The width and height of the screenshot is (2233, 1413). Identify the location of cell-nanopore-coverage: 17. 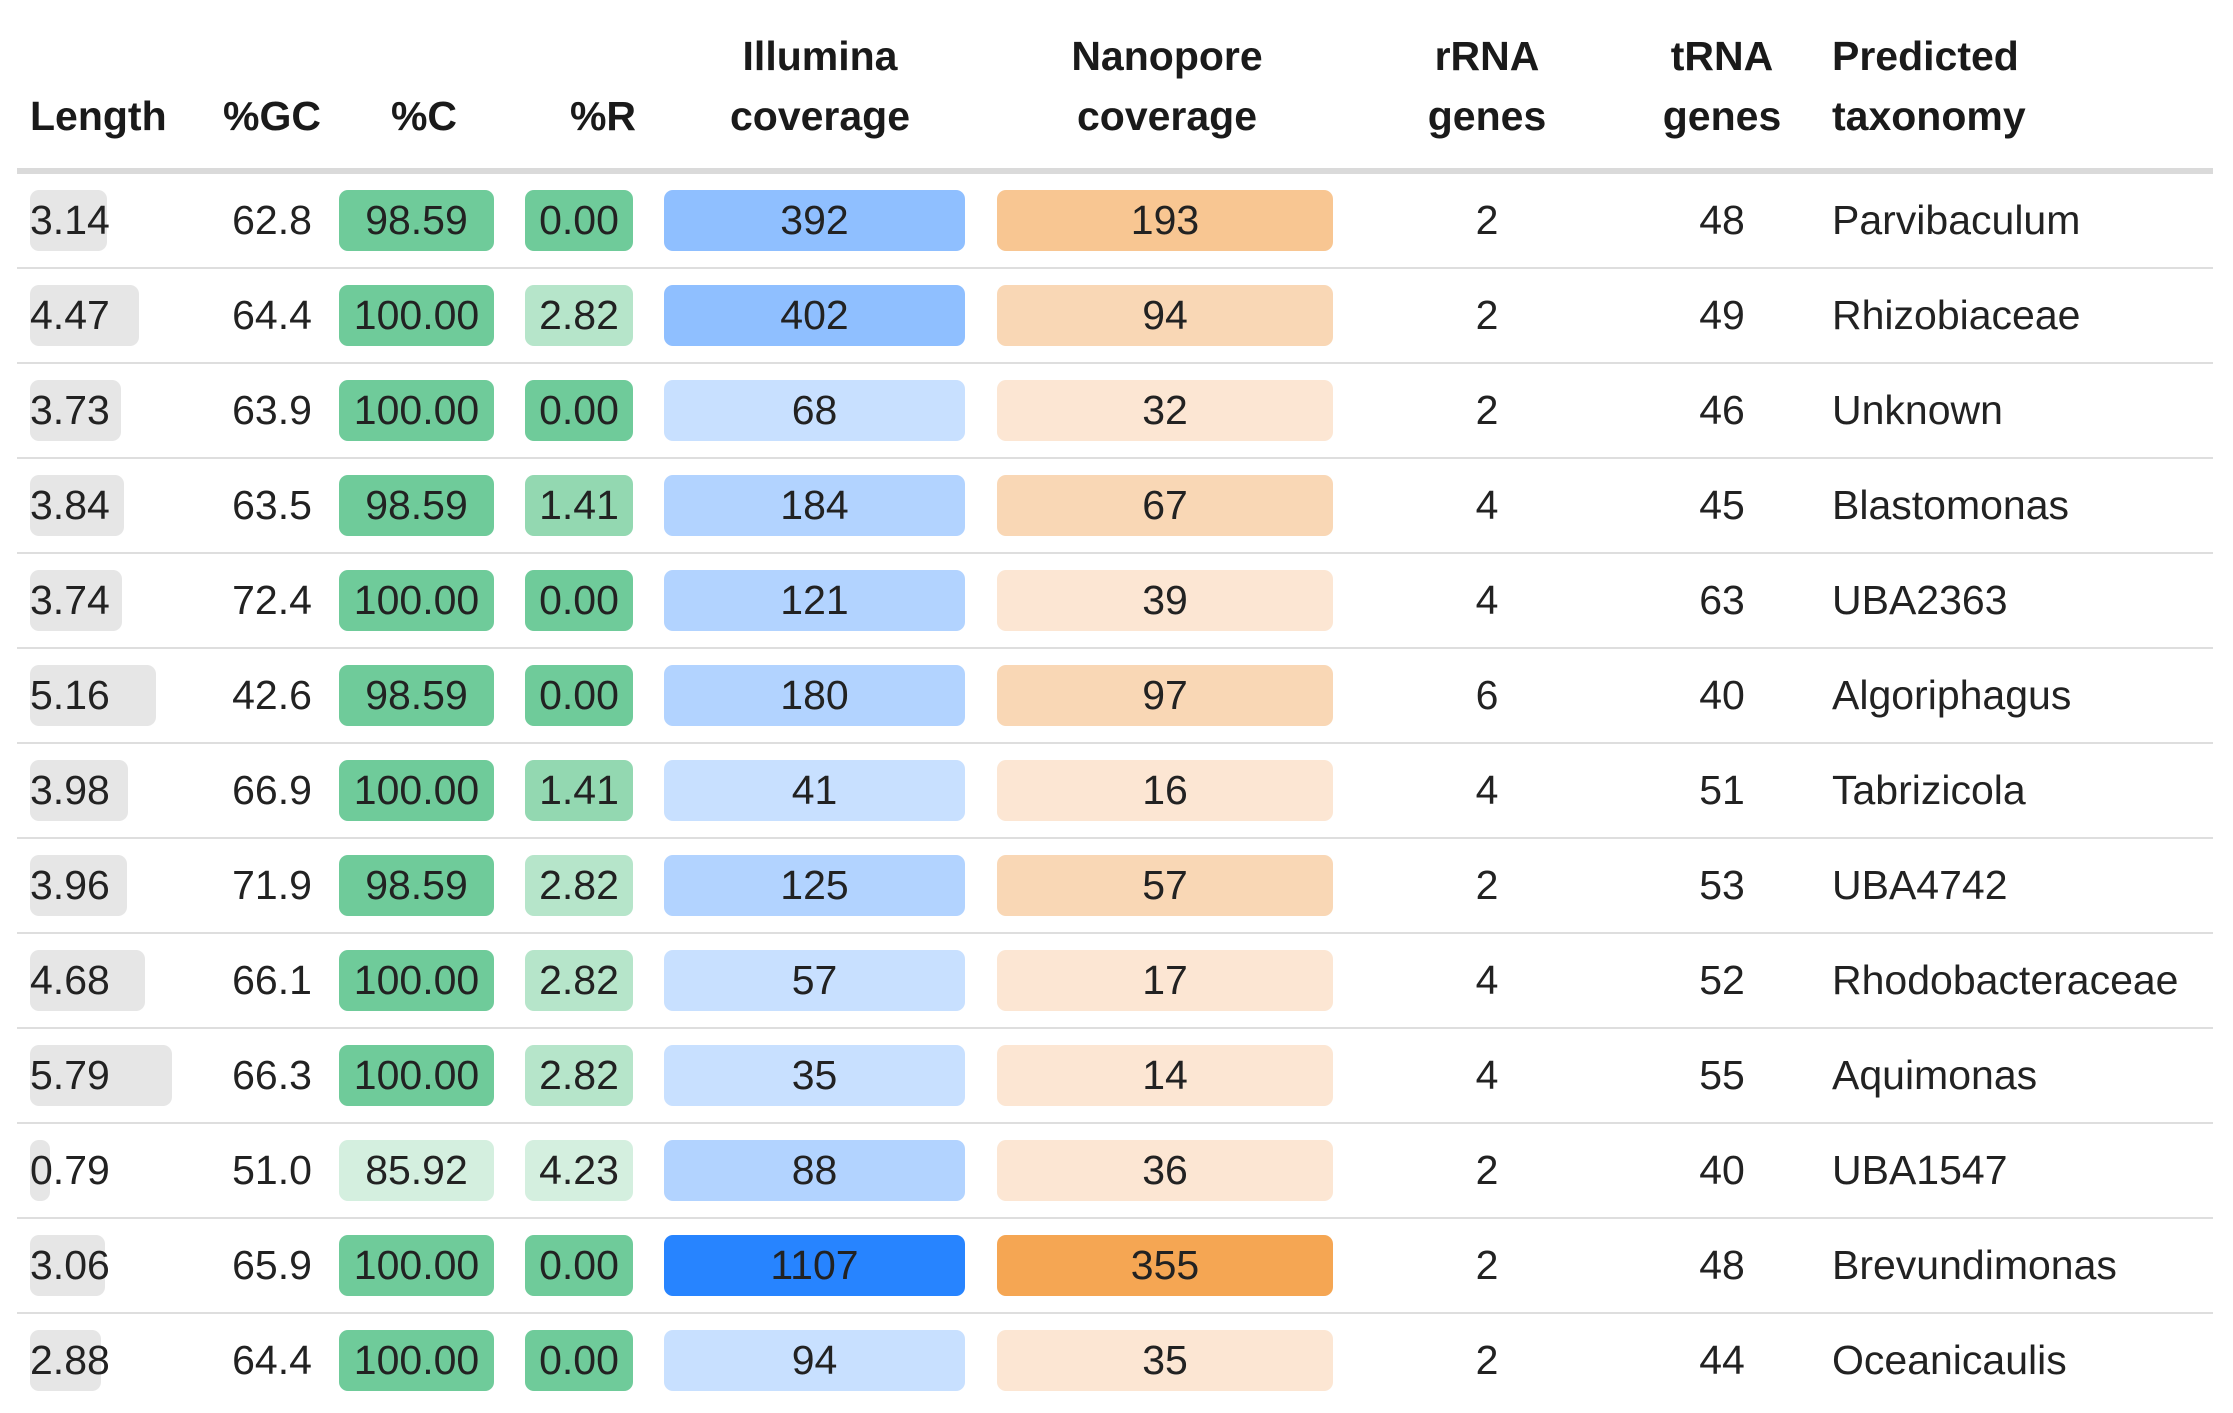
(1165, 980).